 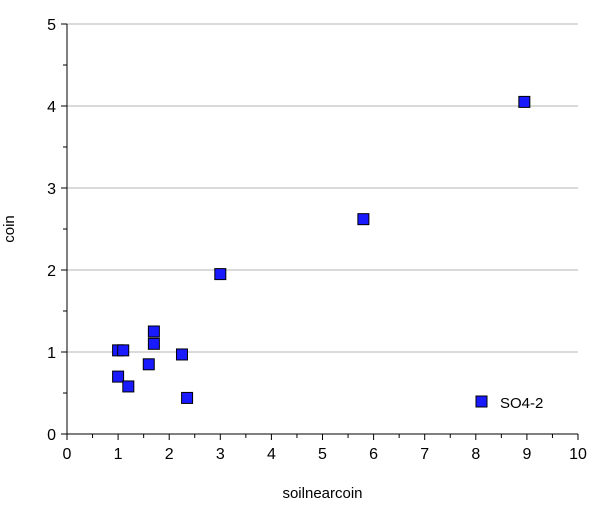 What do you see at coordinates (271, 454) in the screenshot?
I see `x-tick-label: 4` at bounding box center [271, 454].